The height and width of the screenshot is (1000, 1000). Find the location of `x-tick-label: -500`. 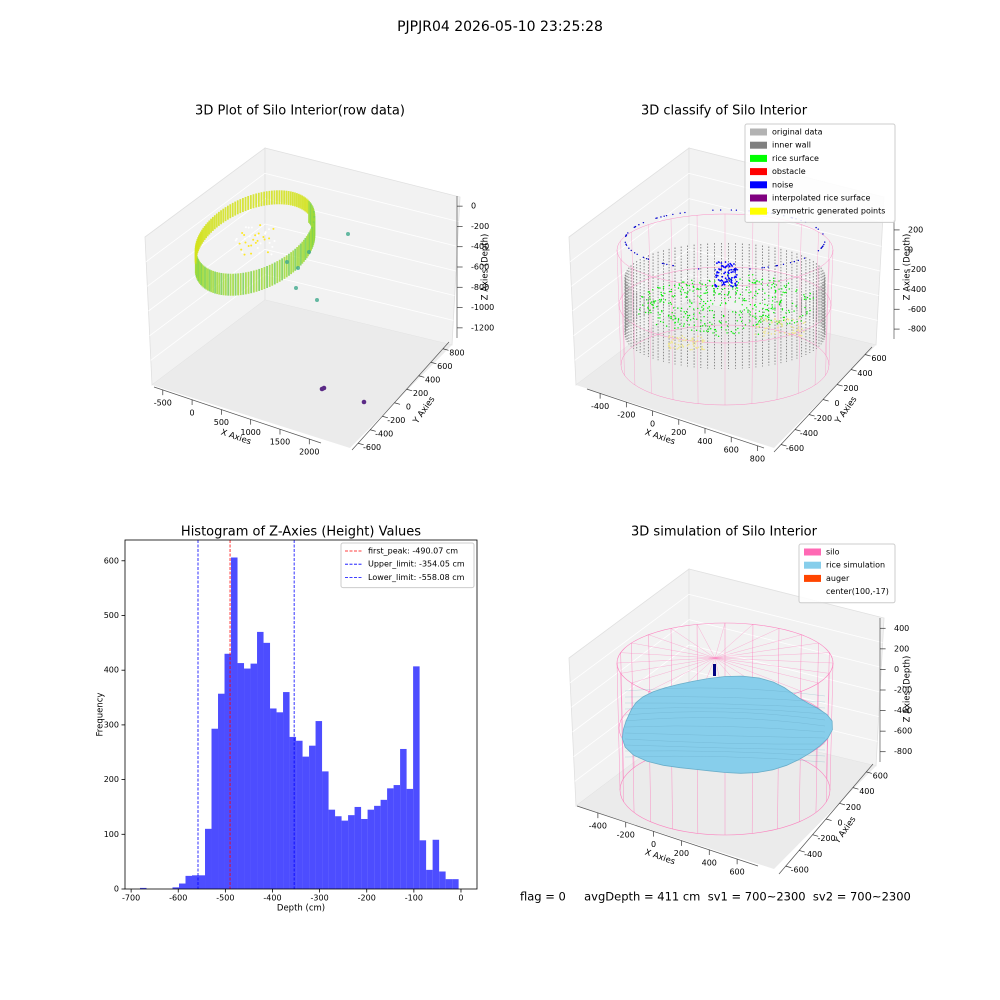

x-tick-label: -500 is located at coordinates (225, 898).